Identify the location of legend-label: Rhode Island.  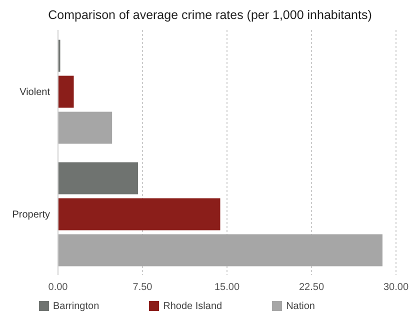
(192, 306).